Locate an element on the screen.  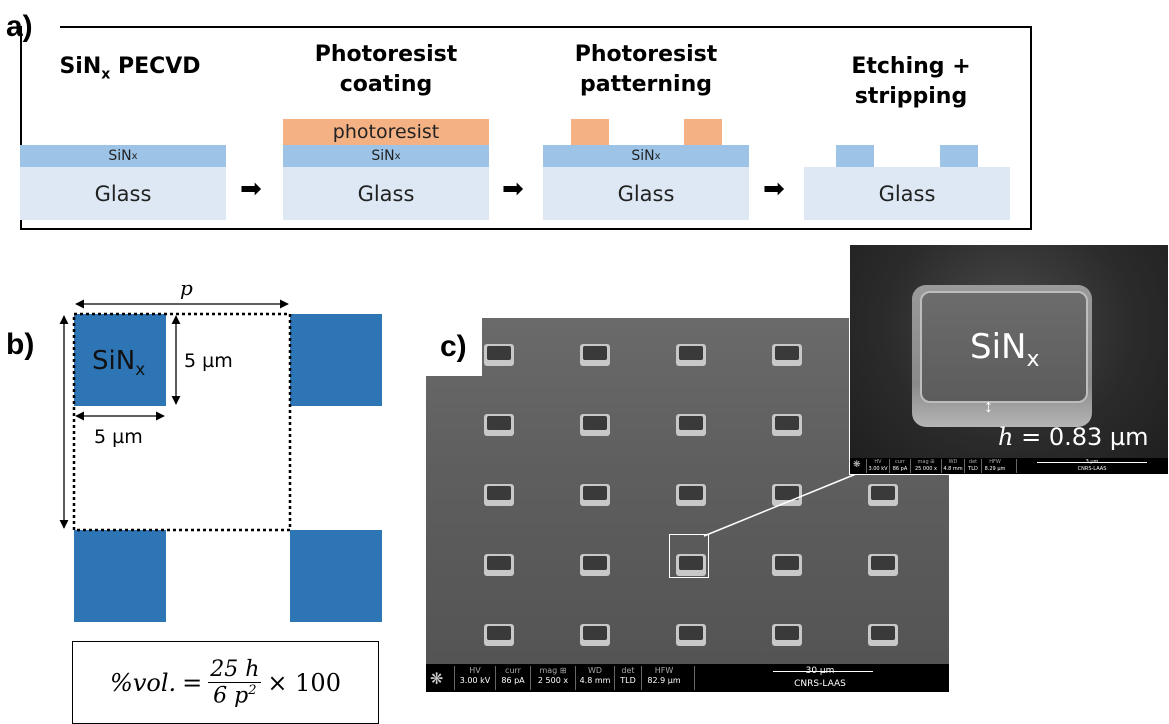
formula-fraction: 25 h 6 p2 is located at coordinates (235, 682).